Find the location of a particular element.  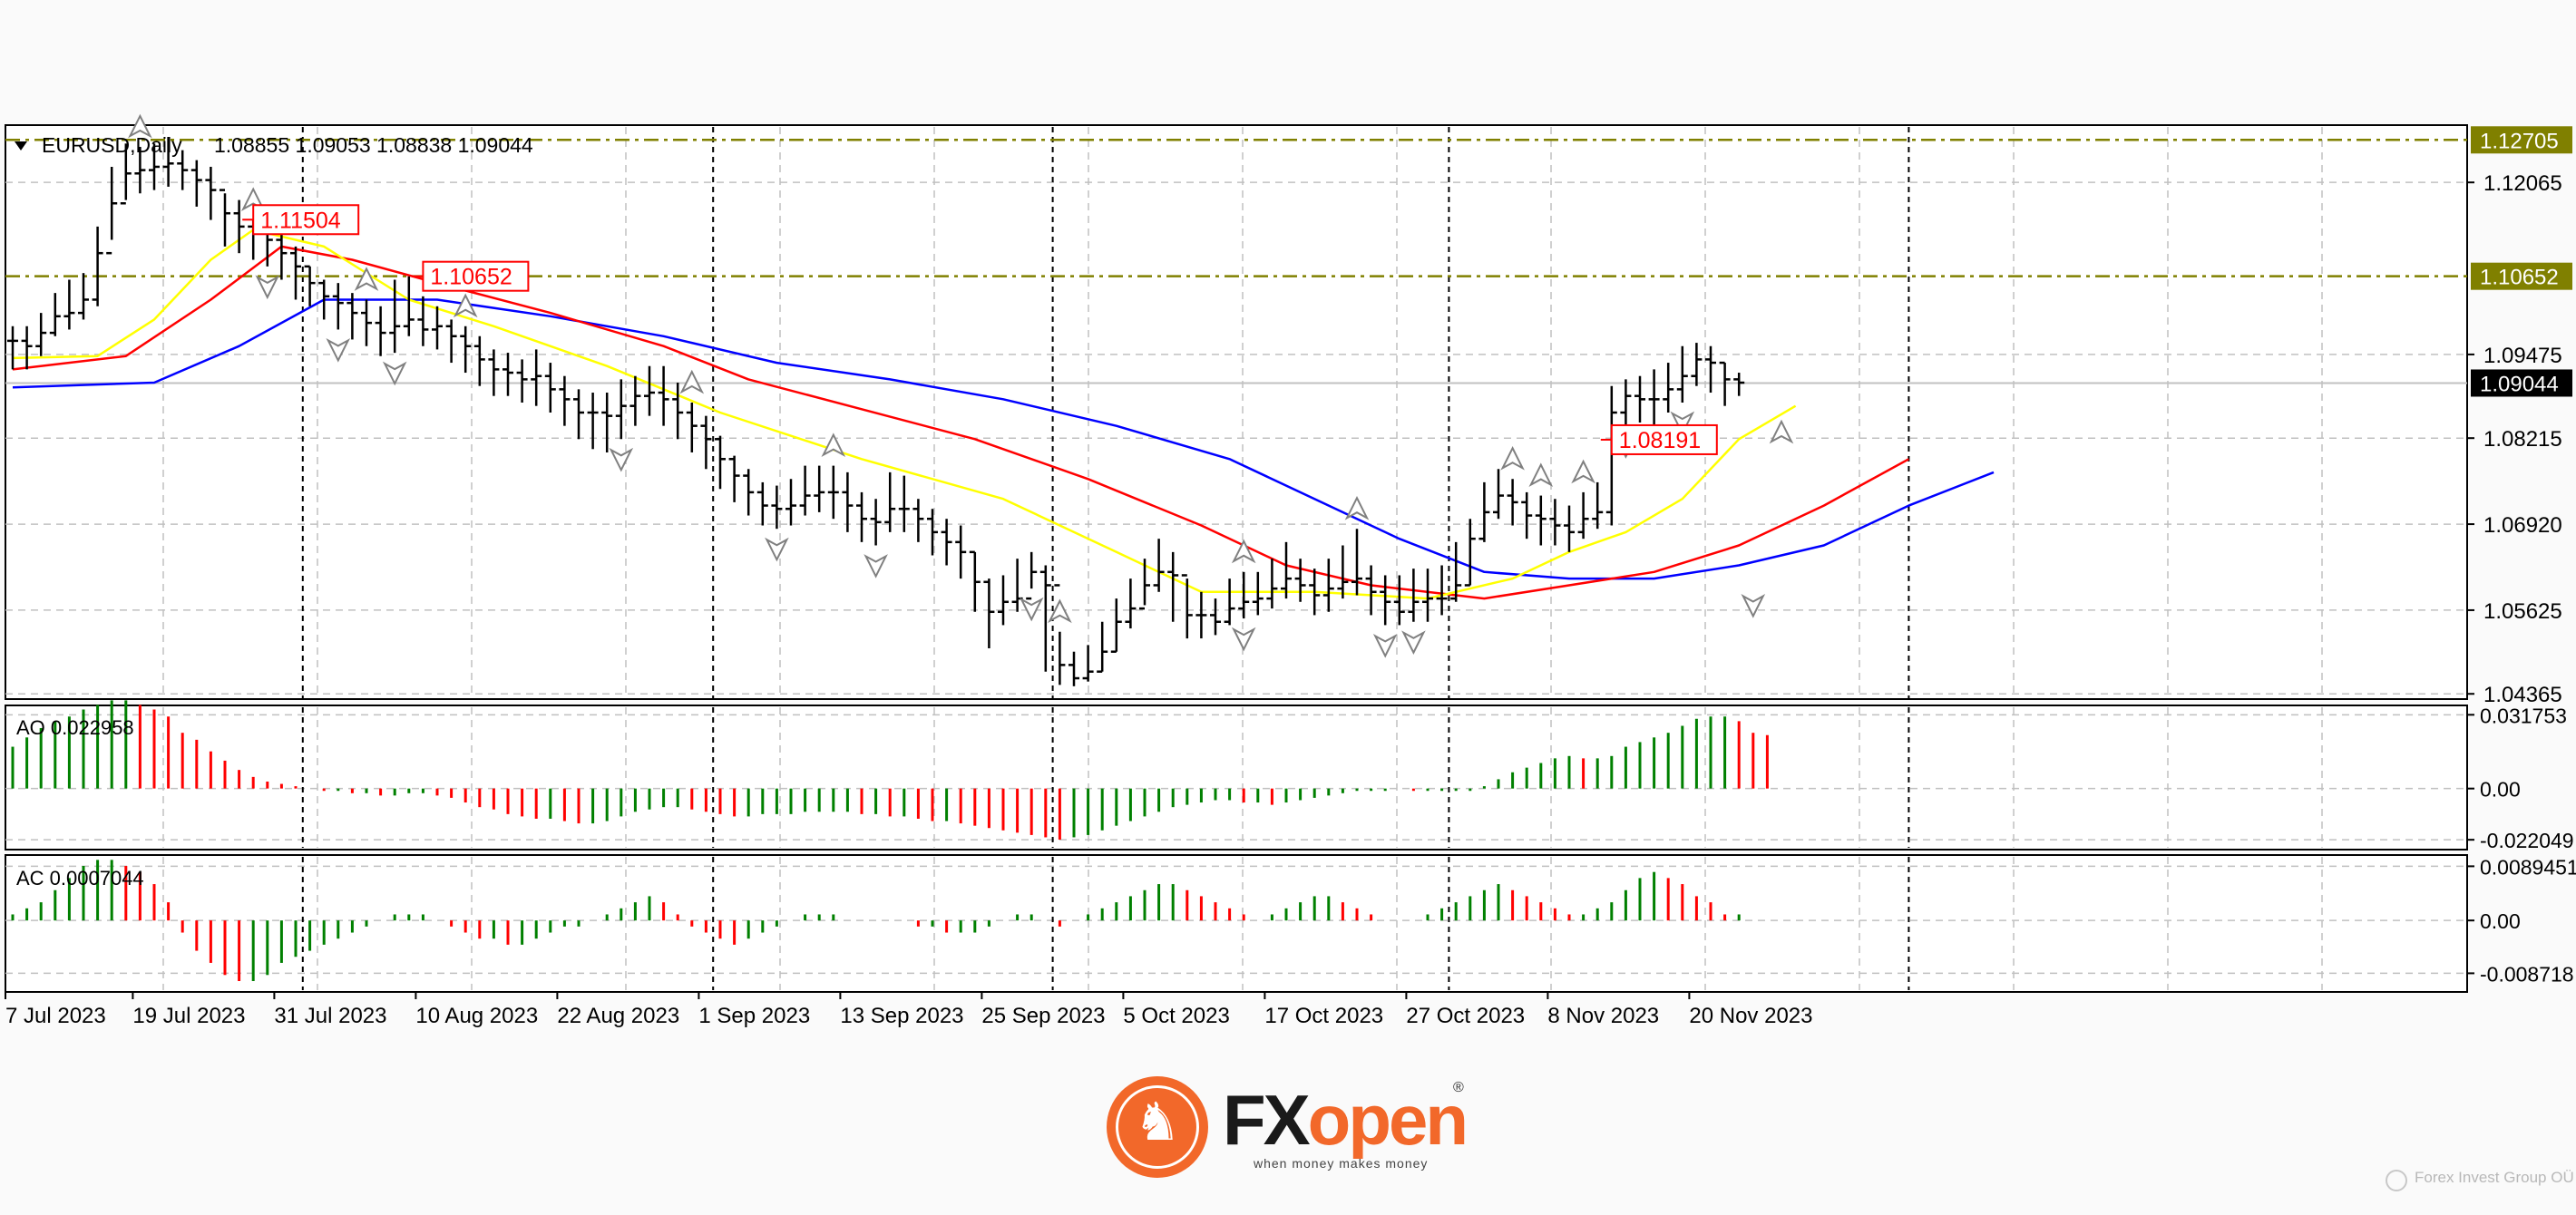

logo-fx: FX is located at coordinates (1267, 1120).